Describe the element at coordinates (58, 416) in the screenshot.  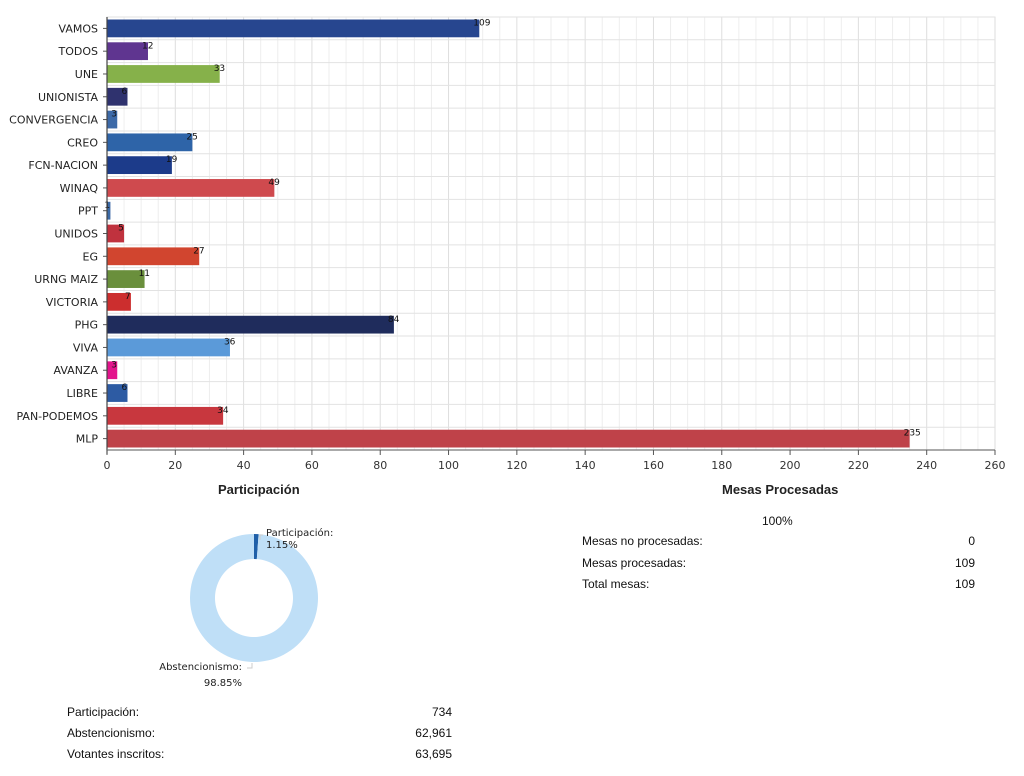
I see `category-label: PAN-PODEMOS` at that location.